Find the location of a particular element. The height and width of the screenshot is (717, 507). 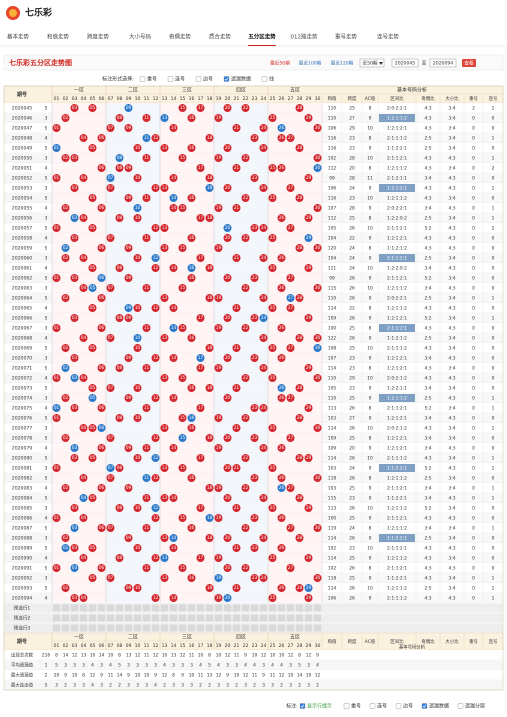

checkbox-label: 重号 is located at coordinates (356, 706).